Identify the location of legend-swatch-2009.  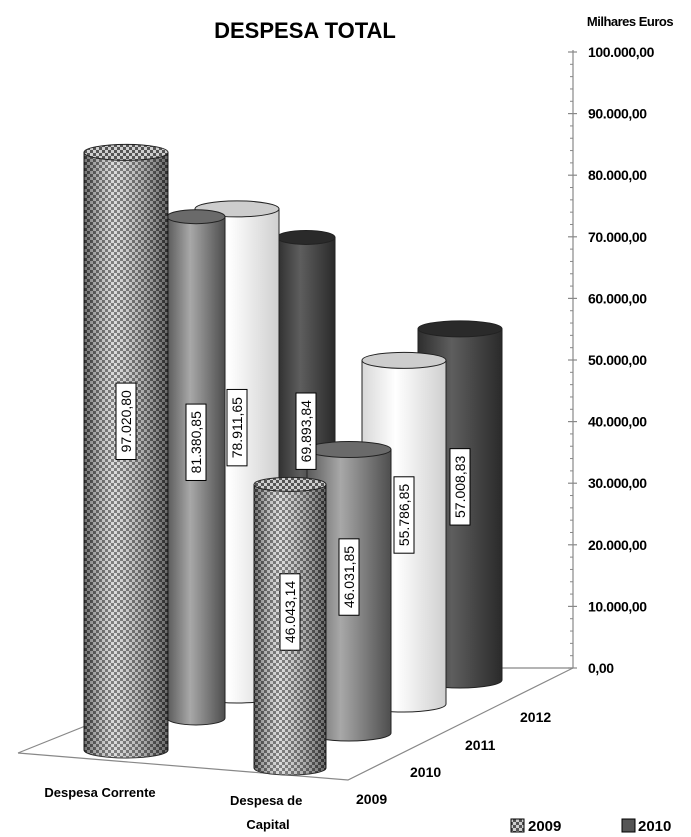
(517, 825).